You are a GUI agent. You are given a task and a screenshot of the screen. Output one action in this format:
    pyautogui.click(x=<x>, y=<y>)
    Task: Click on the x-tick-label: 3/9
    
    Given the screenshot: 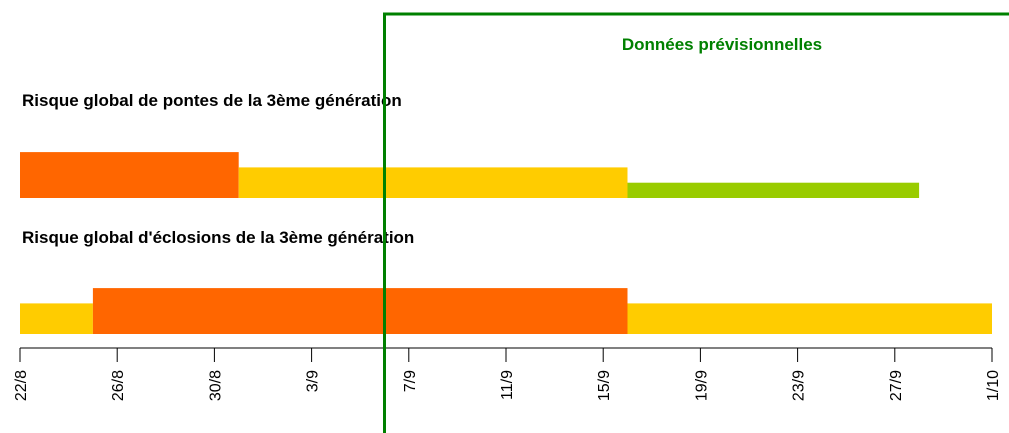 What is the action you would take?
    pyautogui.click(x=313, y=381)
    